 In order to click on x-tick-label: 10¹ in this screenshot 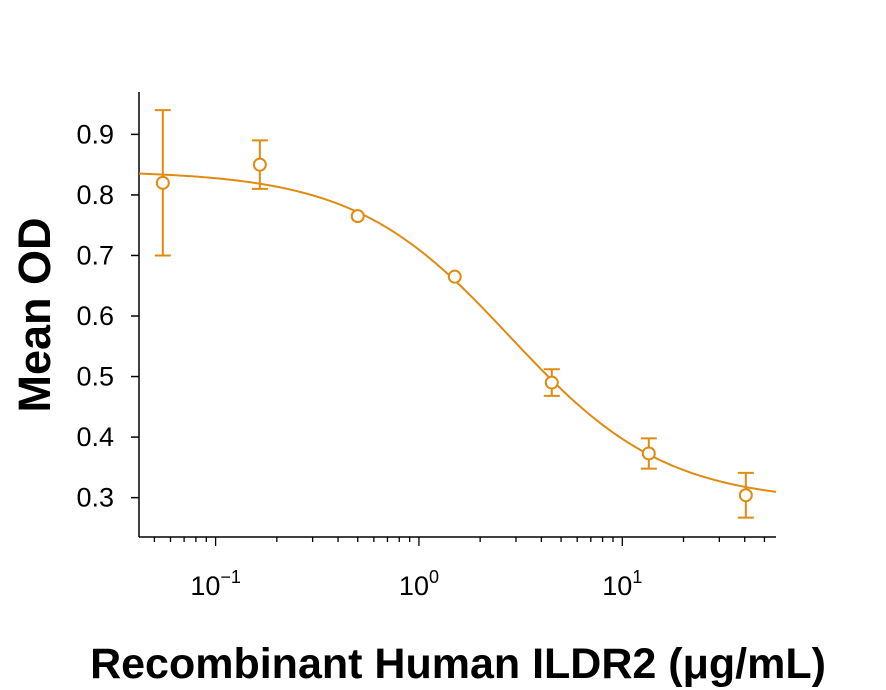, I will do `click(622, 584)`.